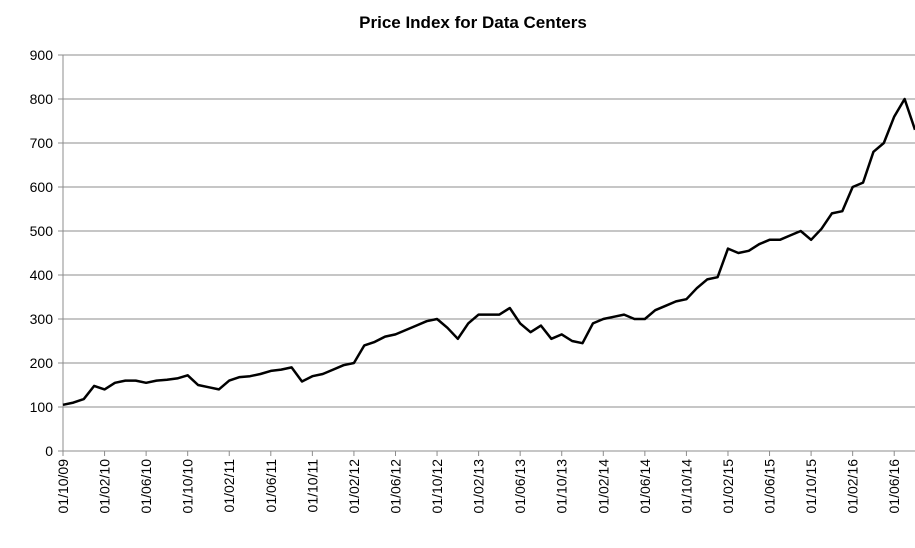 Image resolution: width=915 pixels, height=548 pixels. What do you see at coordinates (395, 486) in the screenshot?
I see `x-tick-label: 01/06/12` at bounding box center [395, 486].